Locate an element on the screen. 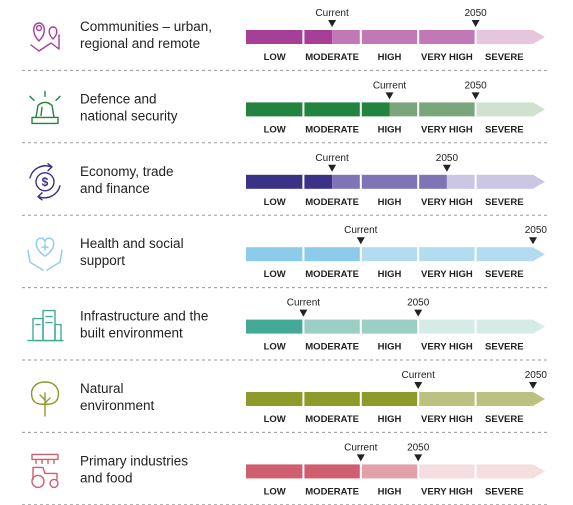  sector-label: Communities – urban, is located at coordinates (146, 26).